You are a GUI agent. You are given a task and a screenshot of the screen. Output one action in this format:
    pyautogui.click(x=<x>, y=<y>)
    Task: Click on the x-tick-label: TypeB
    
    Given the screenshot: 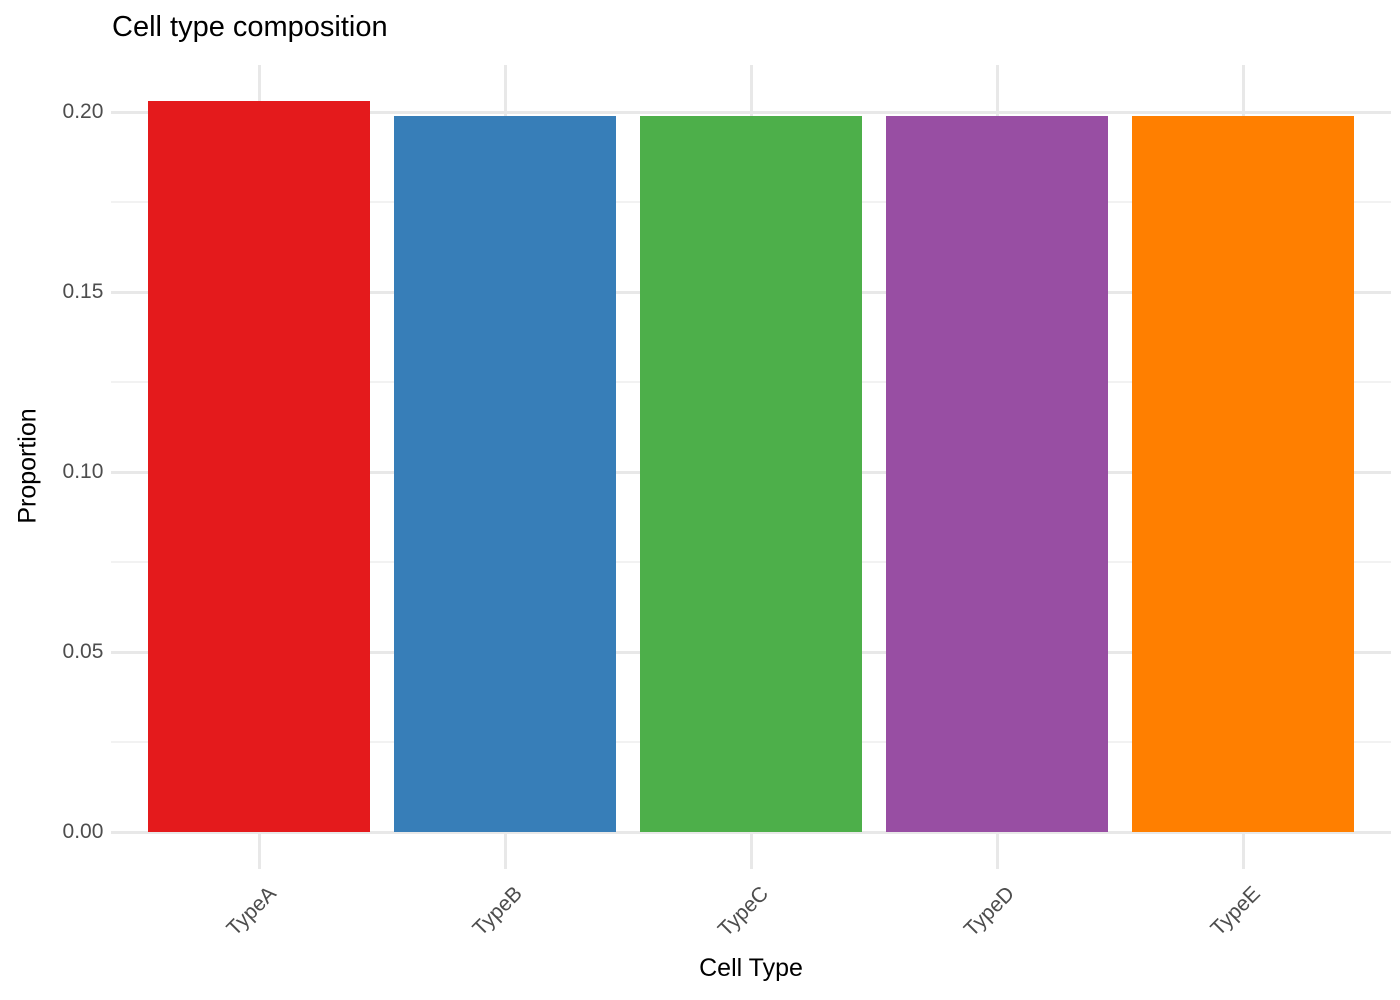 What is the action you would take?
    pyautogui.click(x=498, y=911)
    